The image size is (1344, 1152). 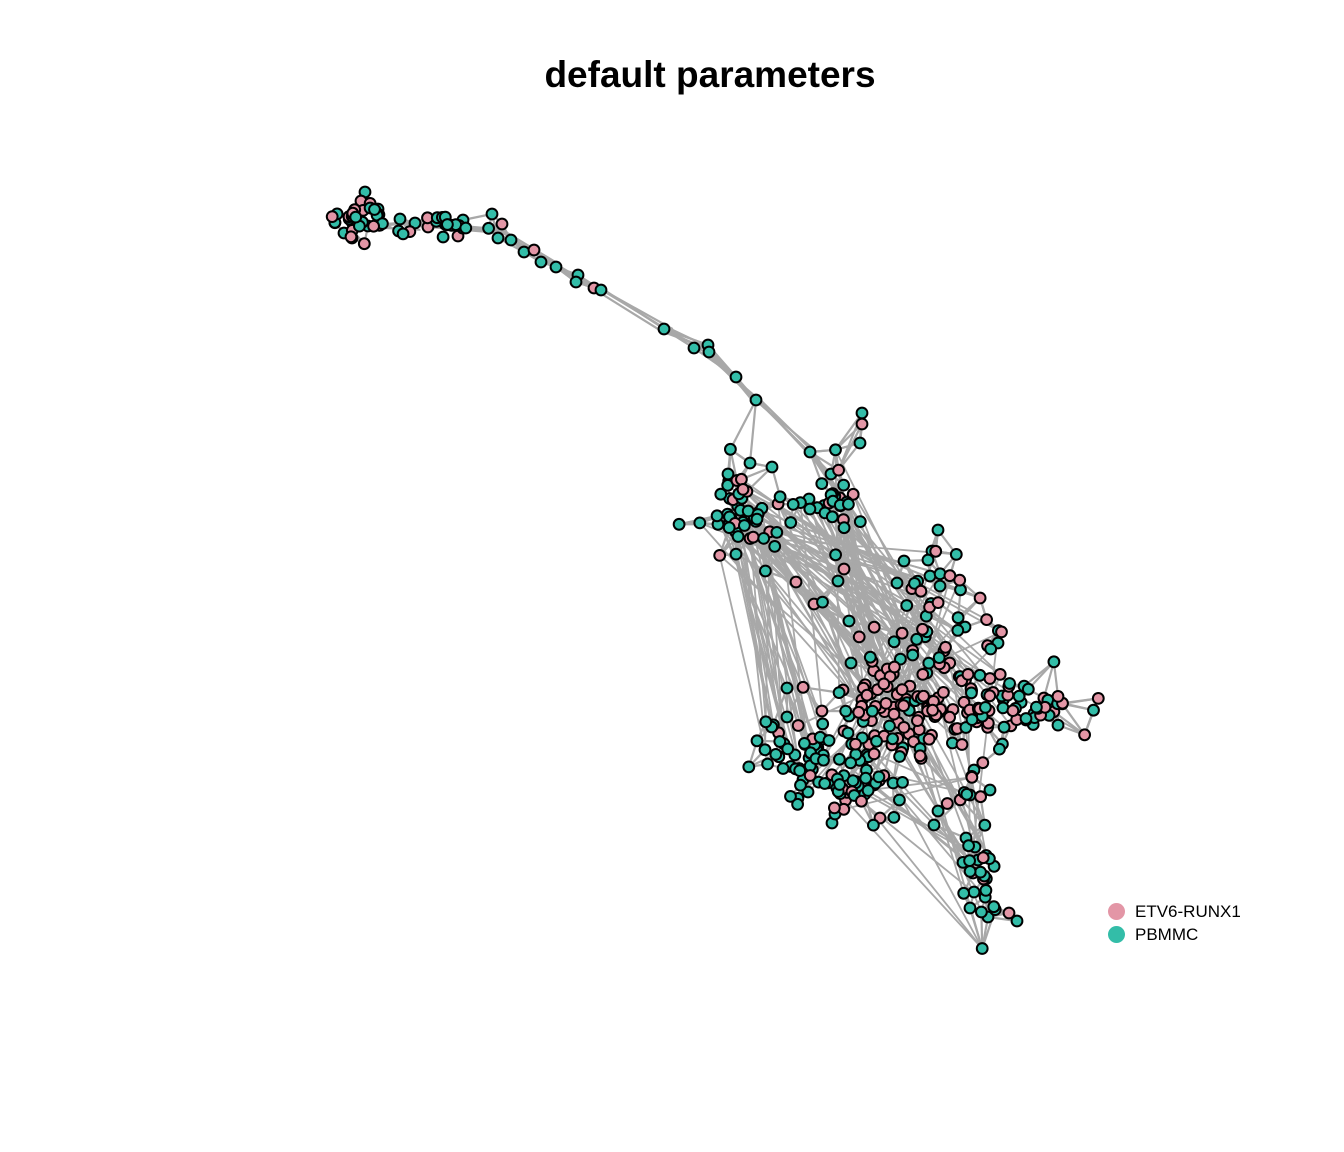 What do you see at coordinates (1167, 934) in the screenshot?
I see `legend-label-pbmmc: PBMMC` at bounding box center [1167, 934].